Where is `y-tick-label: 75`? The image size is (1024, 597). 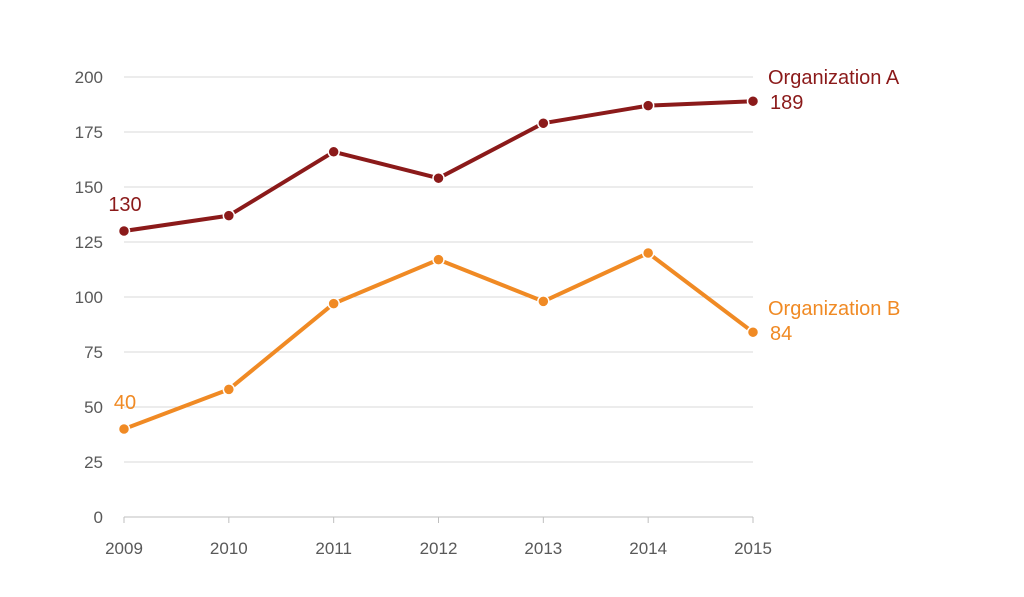 y-tick-label: 75 is located at coordinates (93, 352).